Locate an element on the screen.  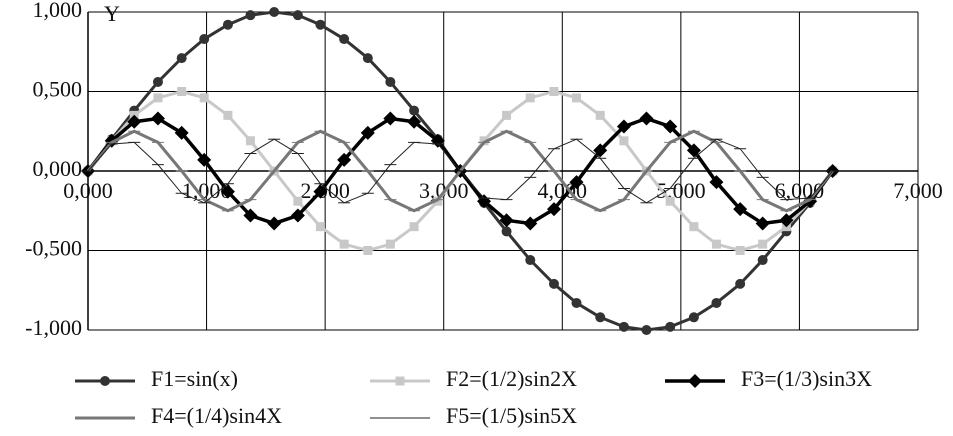
series is located at coordinates (460, 171).